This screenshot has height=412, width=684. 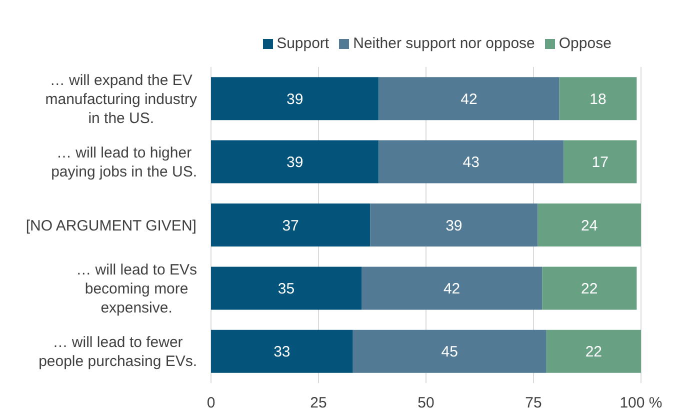 I want to click on data-label: 45, so click(x=449, y=352).